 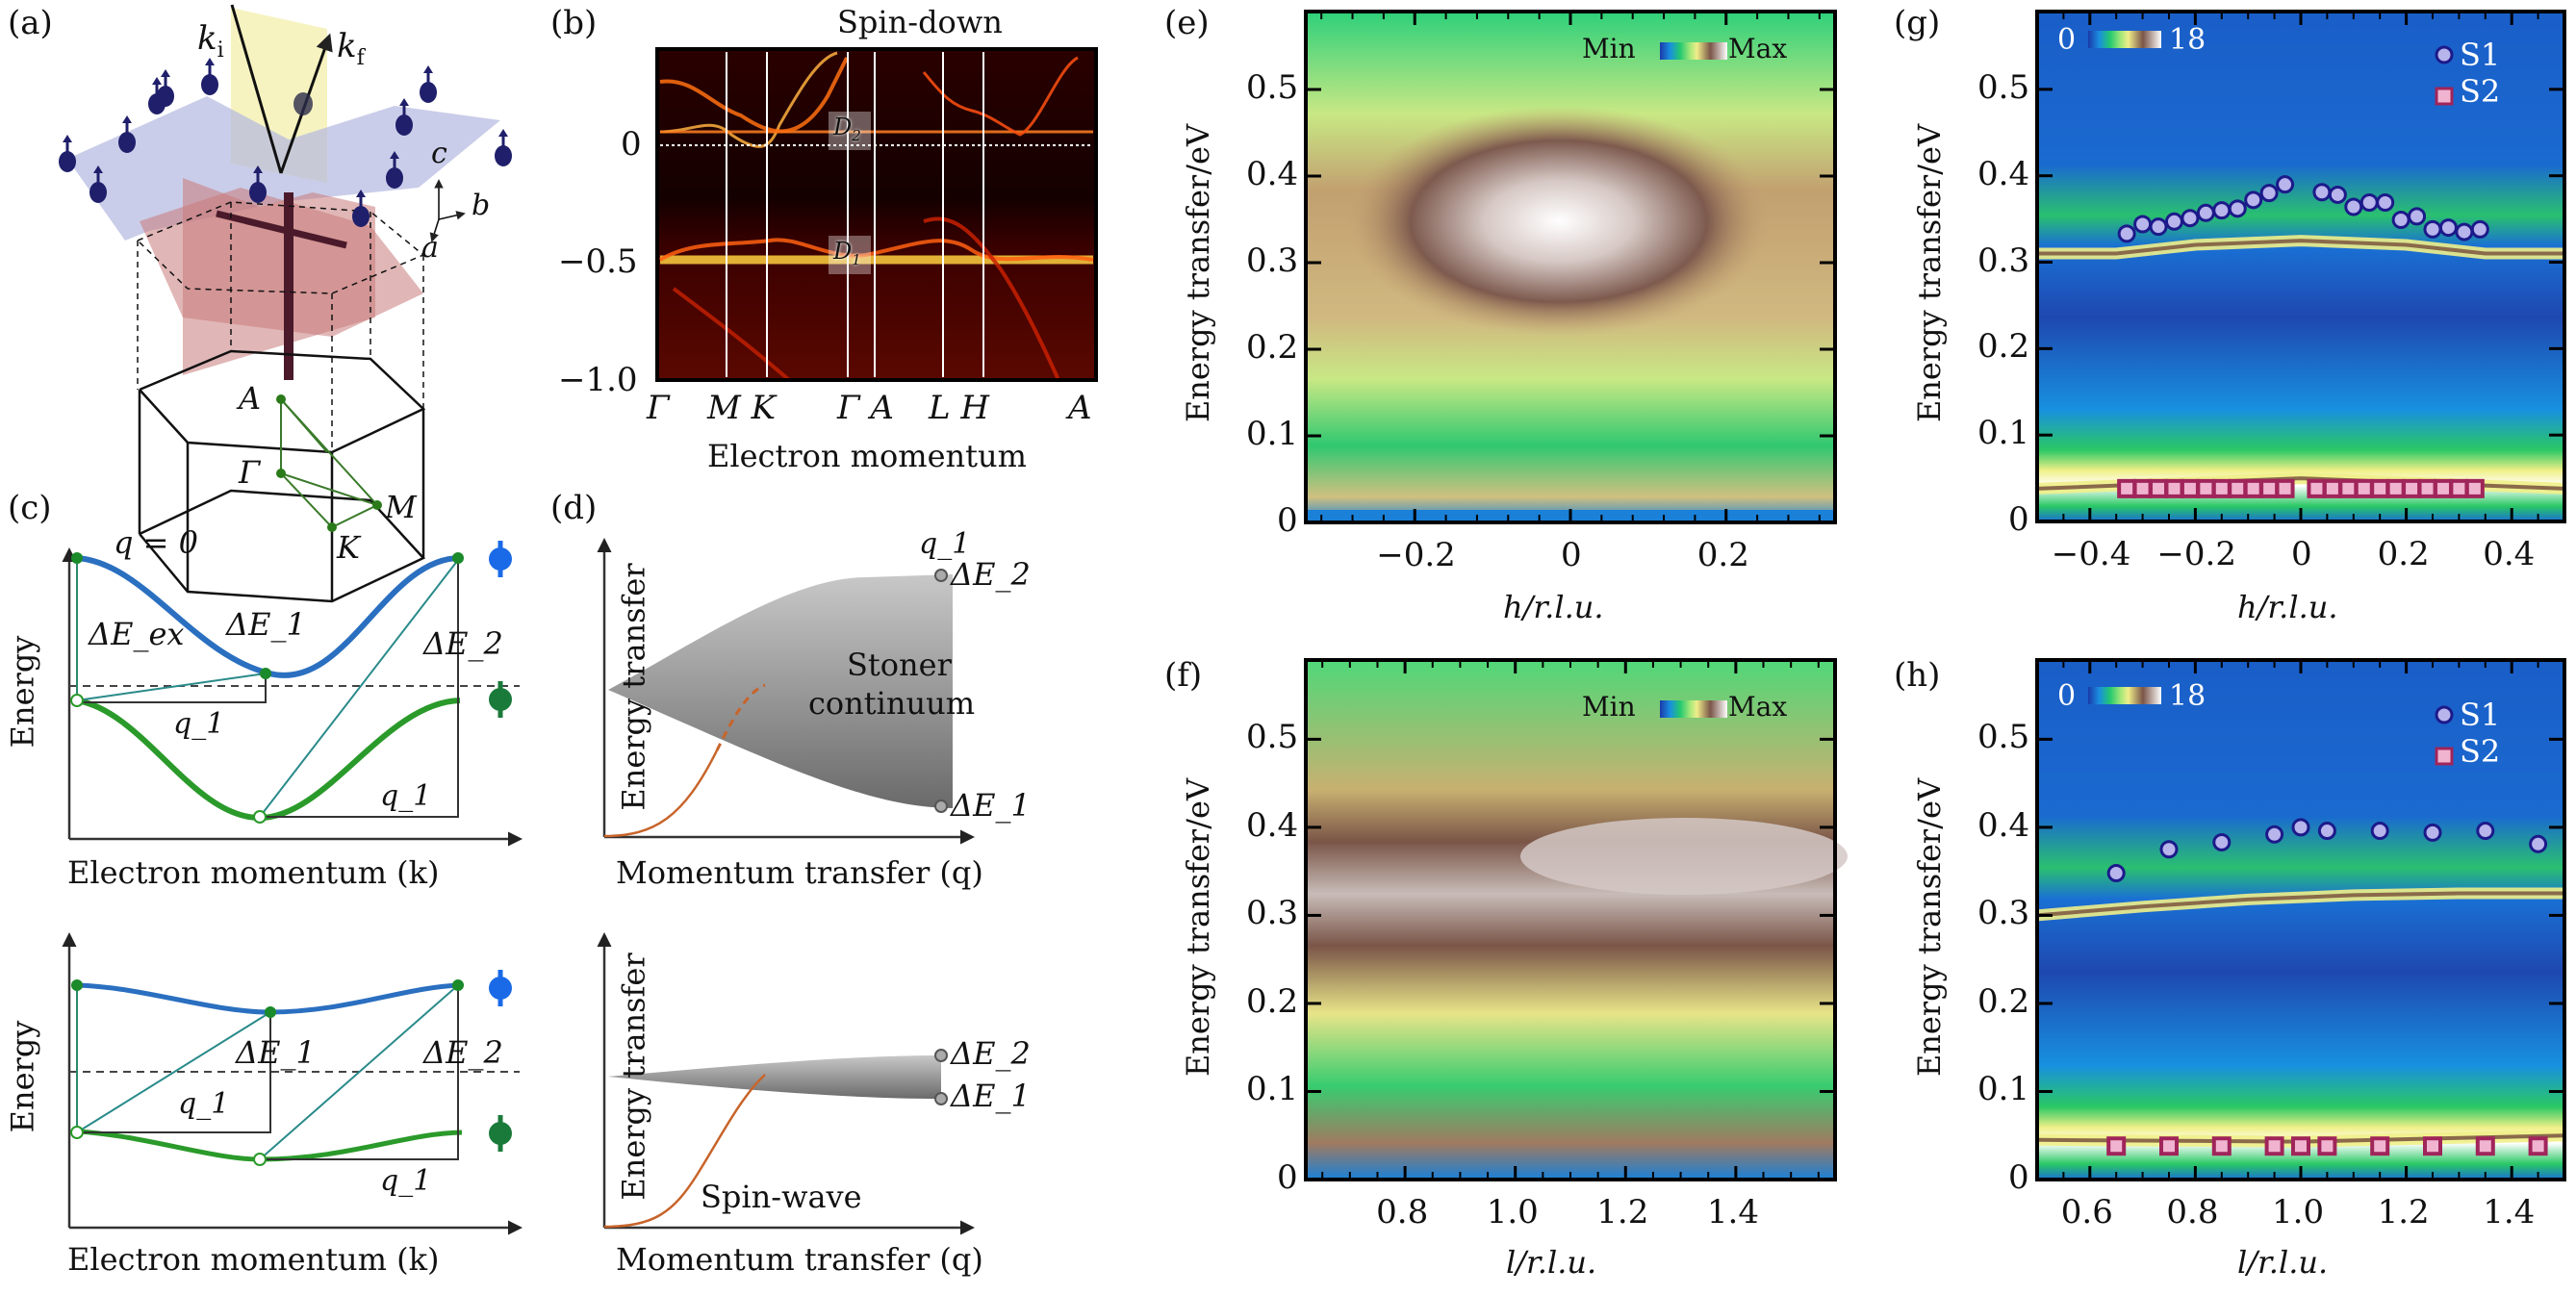 What do you see at coordinates (348, 547) in the screenshot?
I see `bz-point-K: K` at bounding box center [348, 547].